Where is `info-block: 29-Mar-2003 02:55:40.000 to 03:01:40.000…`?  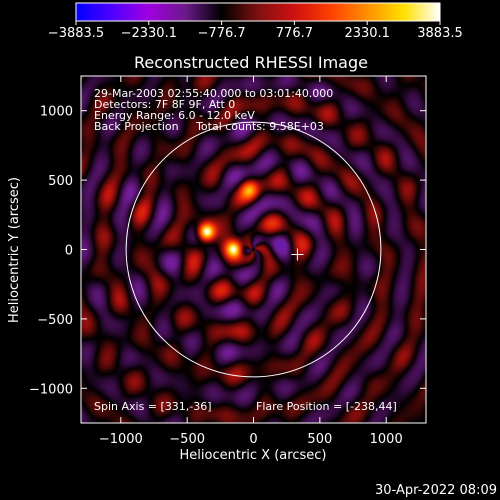 info-block: 29-Mar-2003 02:55:40.000 to 03:01:40.000… is located at coordinates (213, 110).